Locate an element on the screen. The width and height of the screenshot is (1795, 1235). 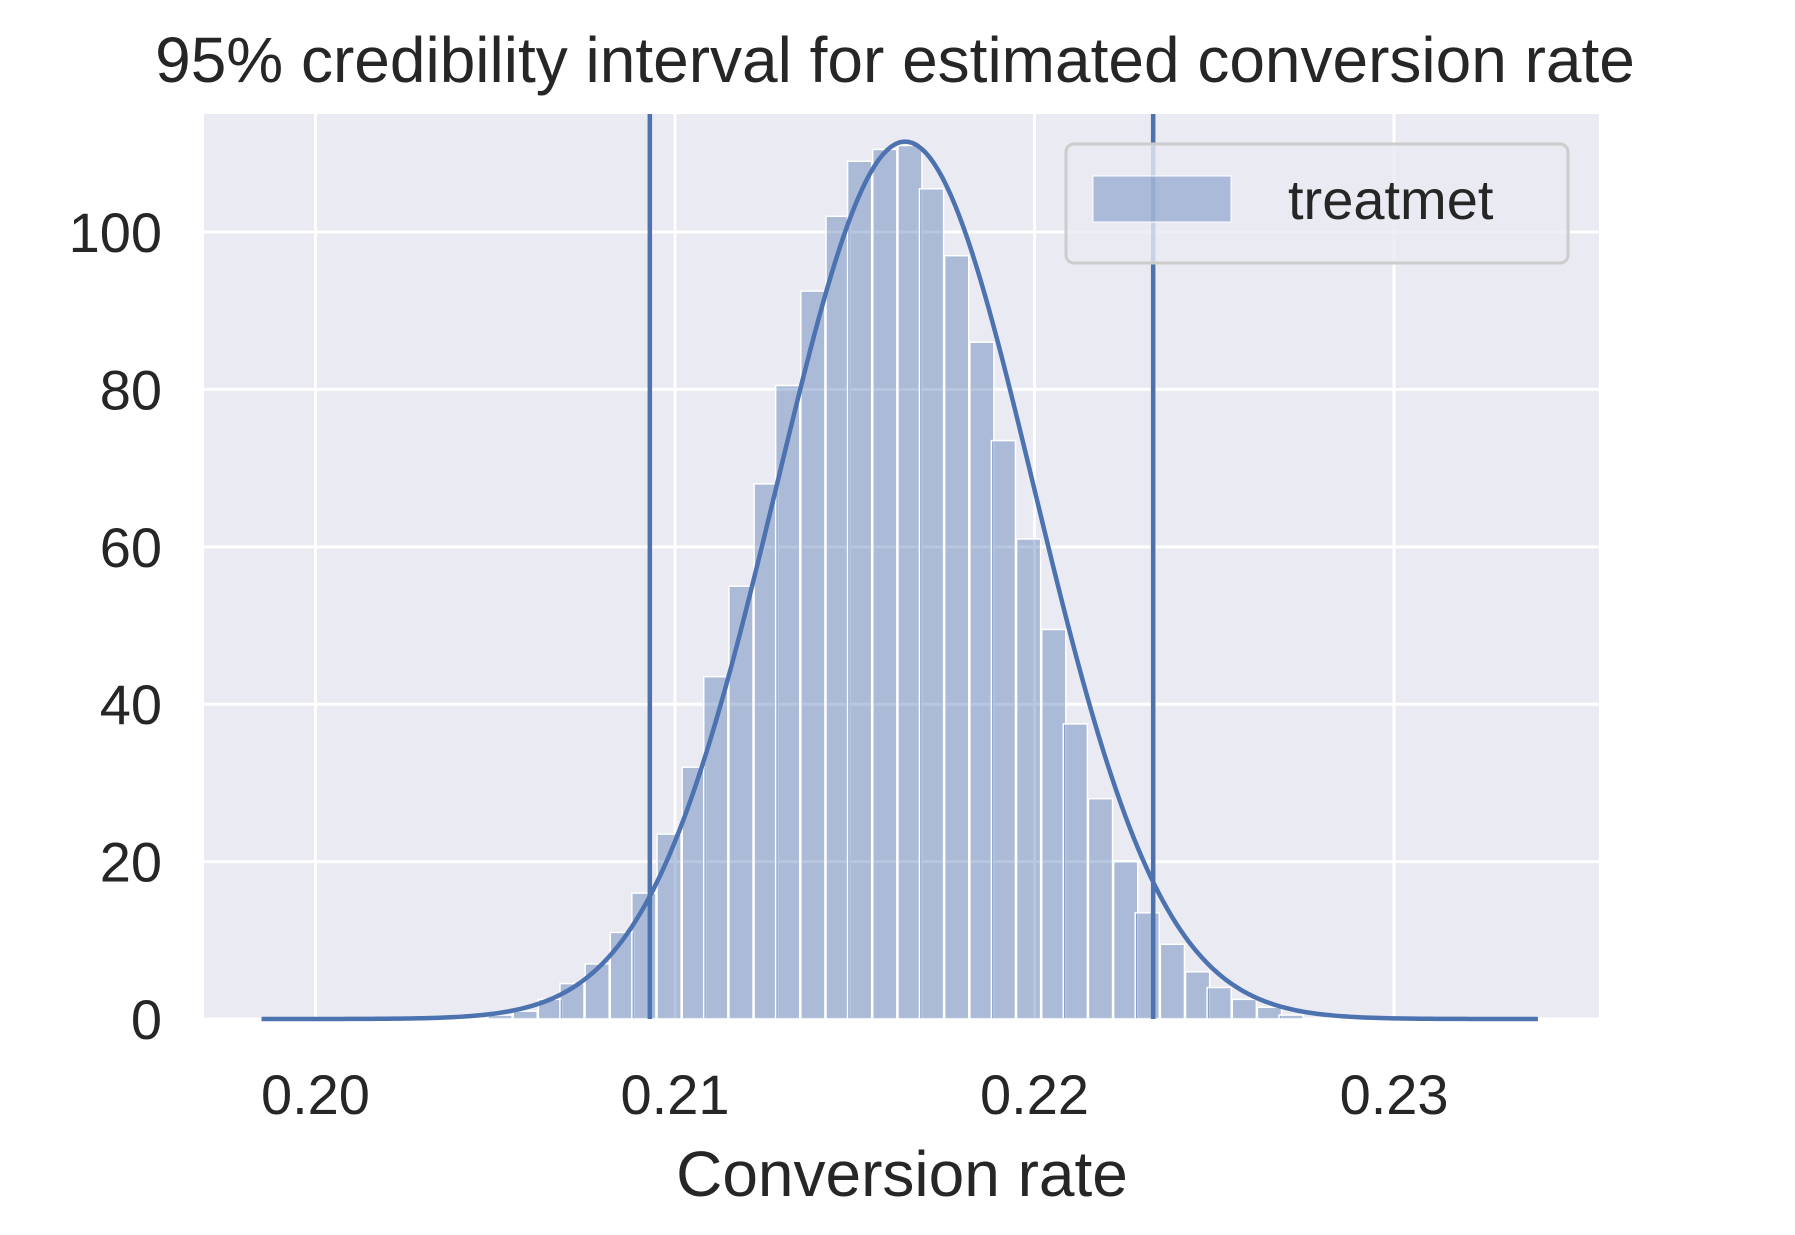
y-tick-labels: 0 20 40 60 80 100 is located at coordinates (115, 626).